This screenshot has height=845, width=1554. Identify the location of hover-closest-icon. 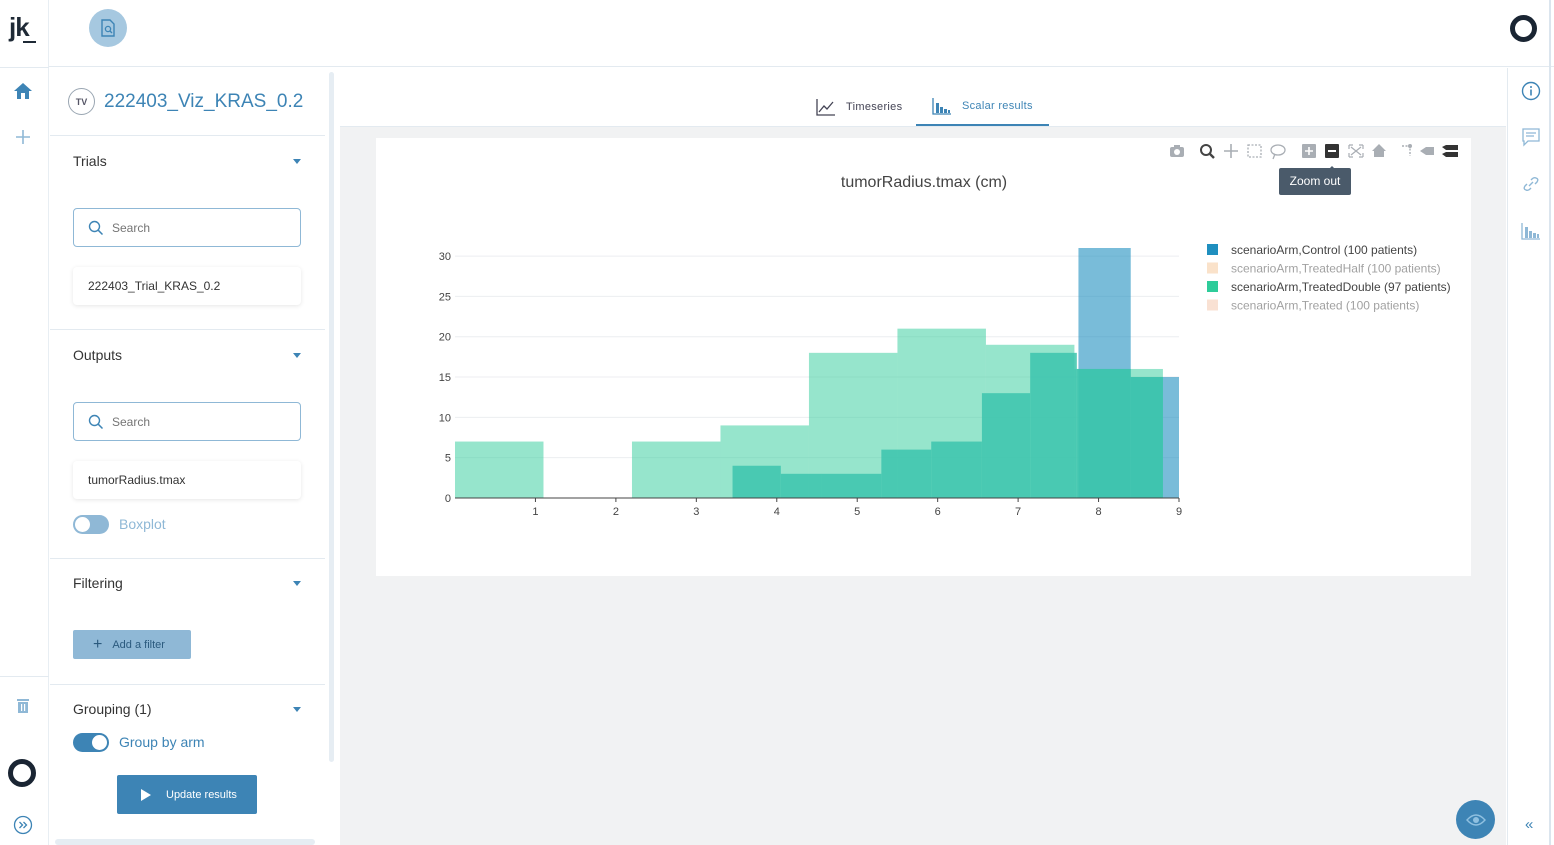
(1427, 151).